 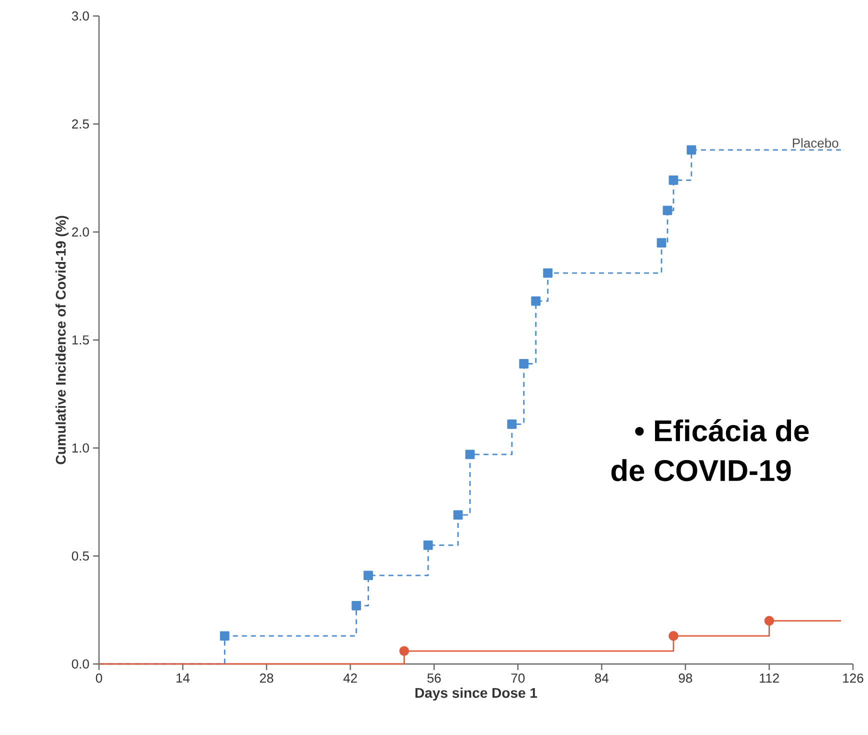 What do you see at coordinates (518, 678) in the screenshot?
I see `x-tick-label: 70` at bounding box center [518, 678].